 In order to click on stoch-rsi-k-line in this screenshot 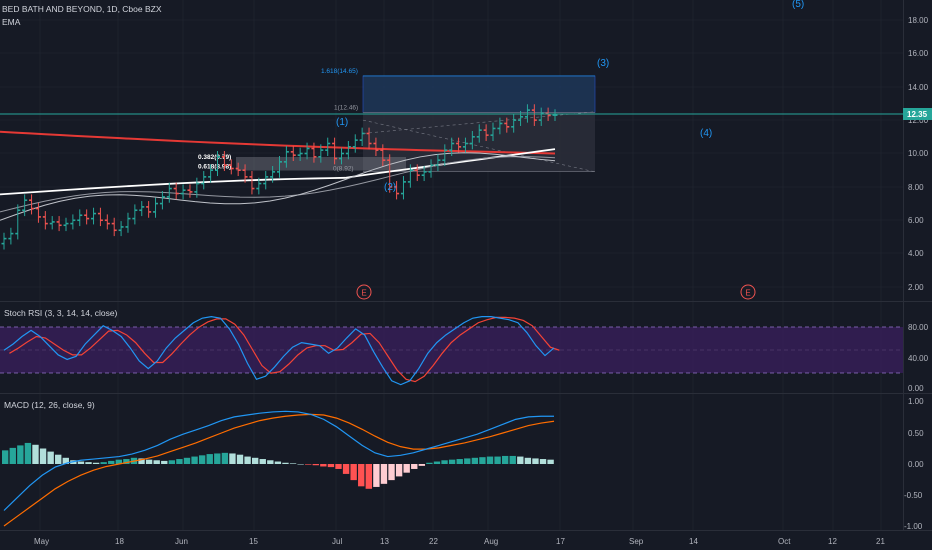, I will do `click(279, 351)`.